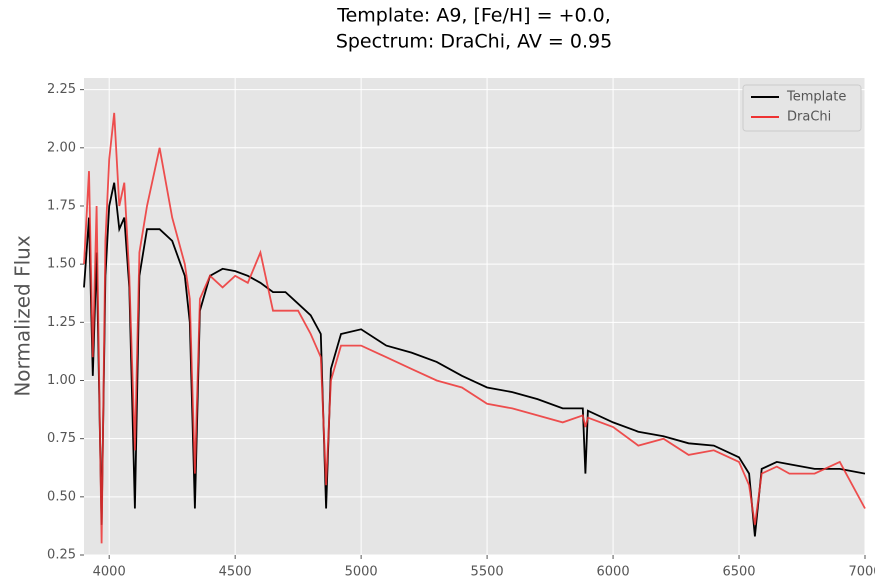  Describe the element at coordinates (61, 264) in the screenshot. I see `y-tick-label: 1.50` at that location.